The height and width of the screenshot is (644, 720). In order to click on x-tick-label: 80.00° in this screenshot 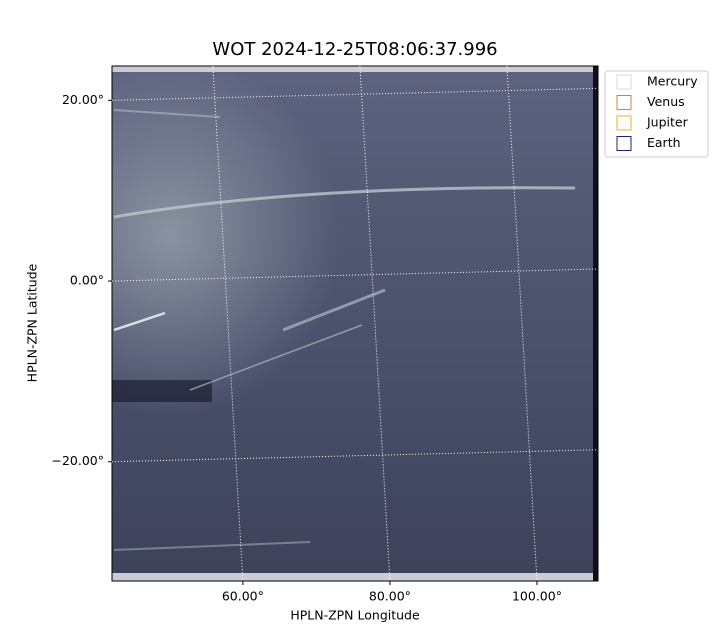, I will do `click(390, 596)`.